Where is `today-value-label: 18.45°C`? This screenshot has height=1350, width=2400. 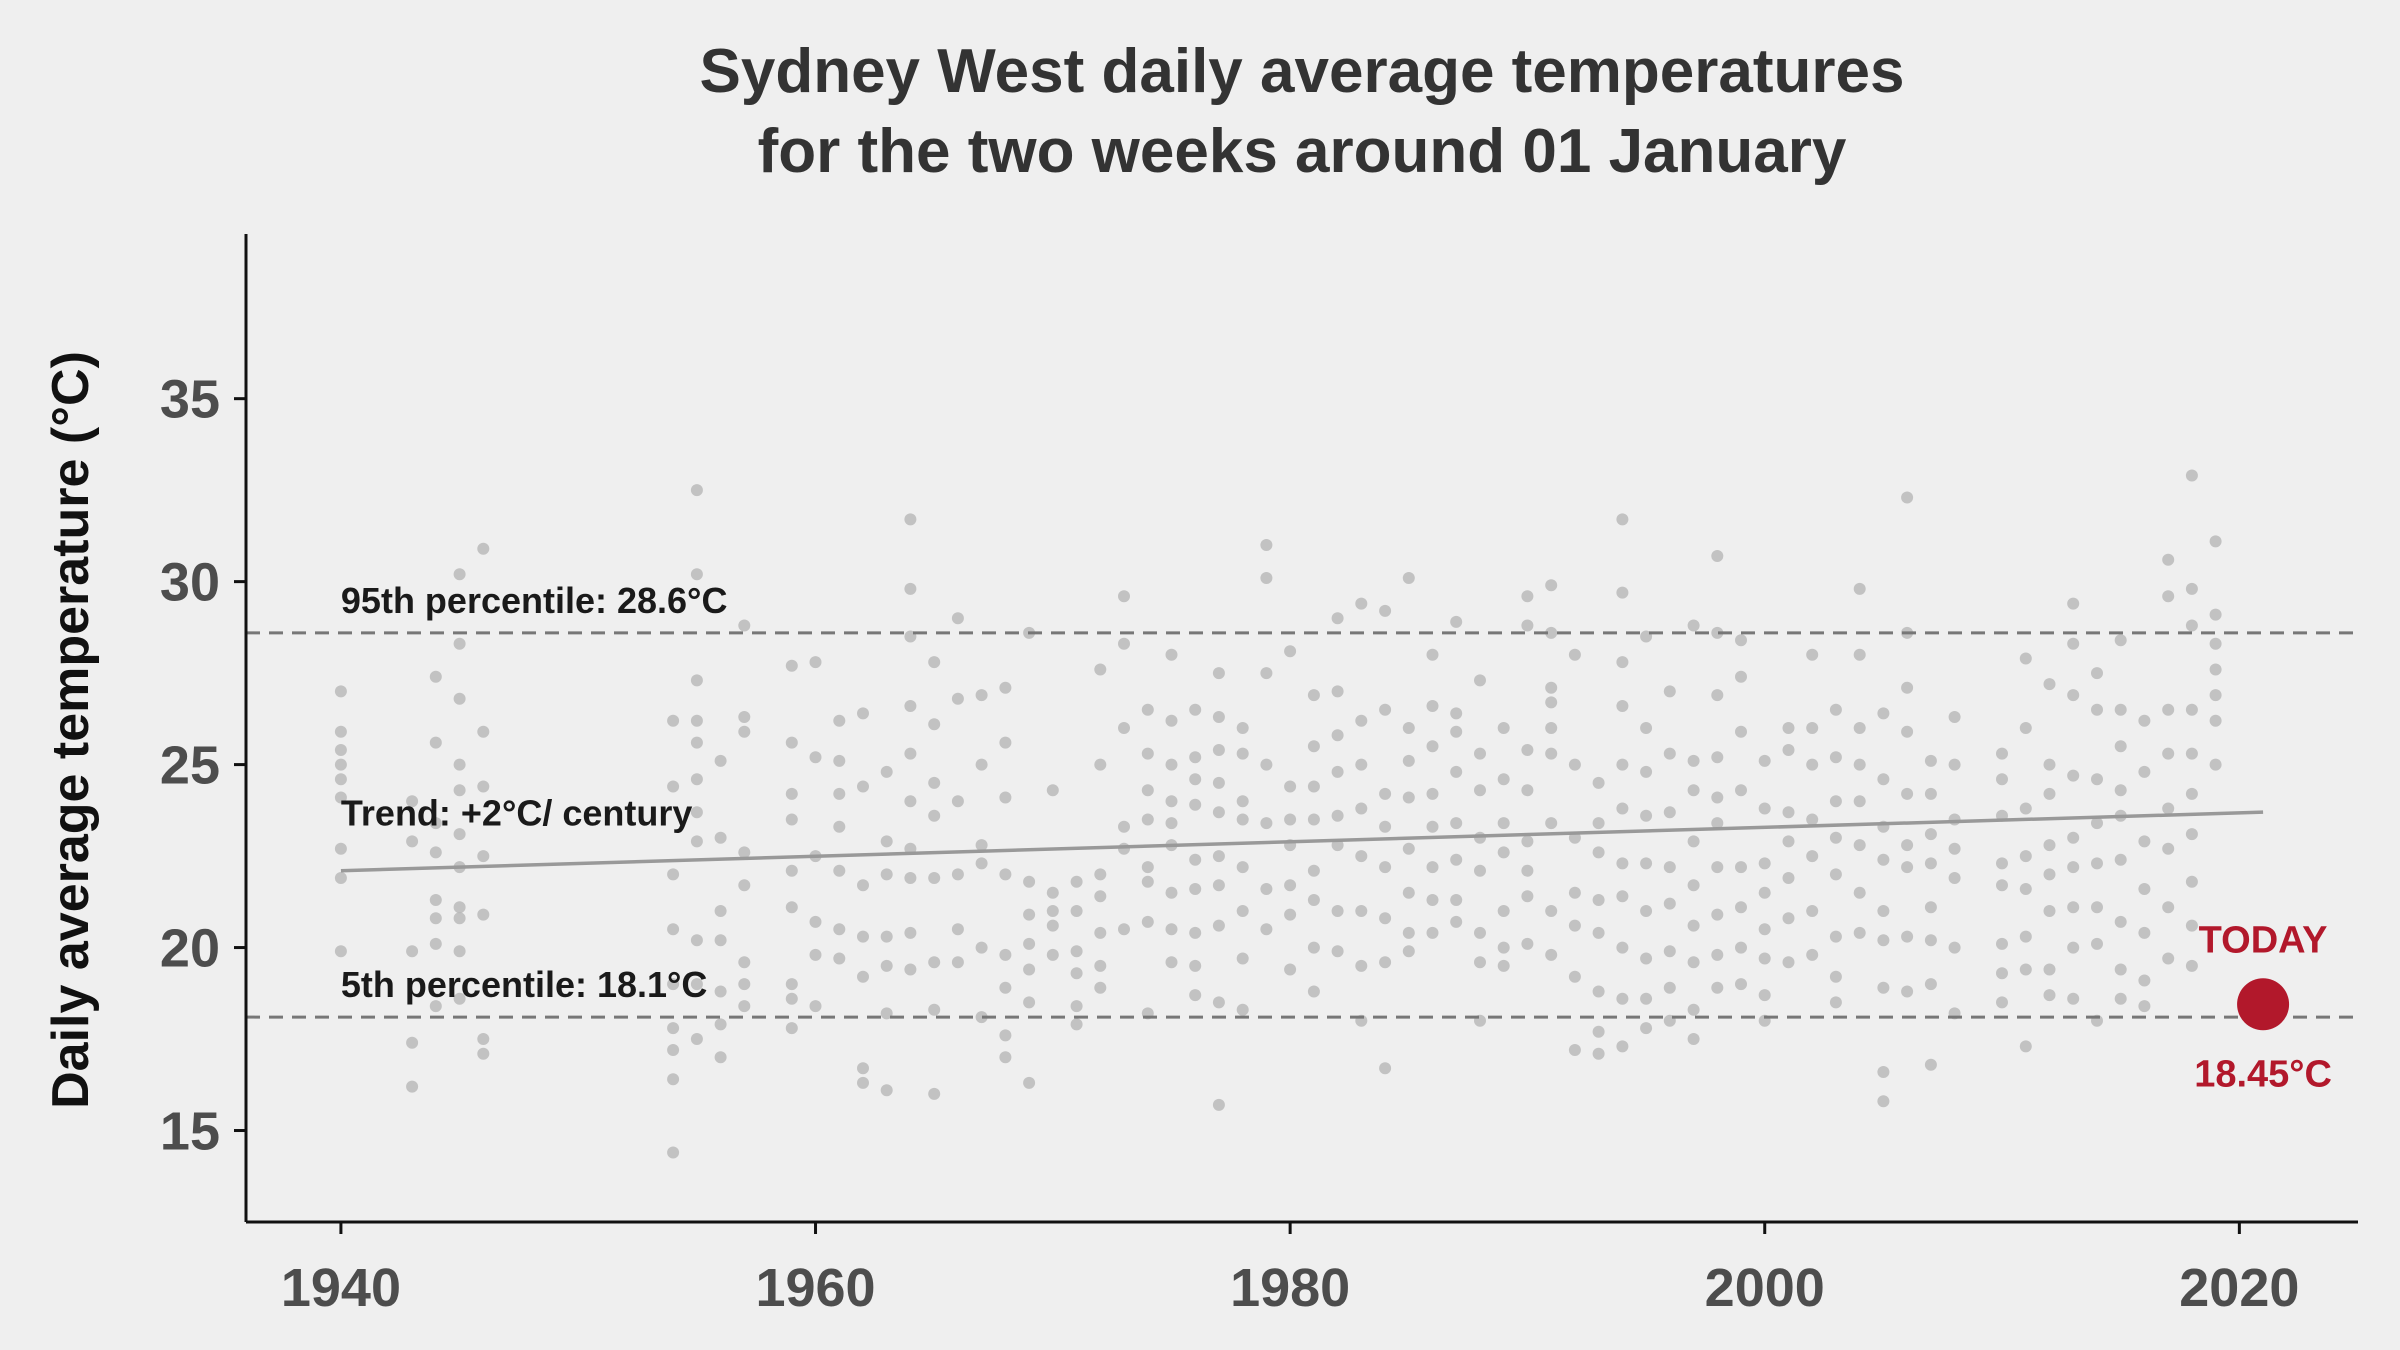
today-value-label: 18.45°C is located at coordinates (2263, 1074).